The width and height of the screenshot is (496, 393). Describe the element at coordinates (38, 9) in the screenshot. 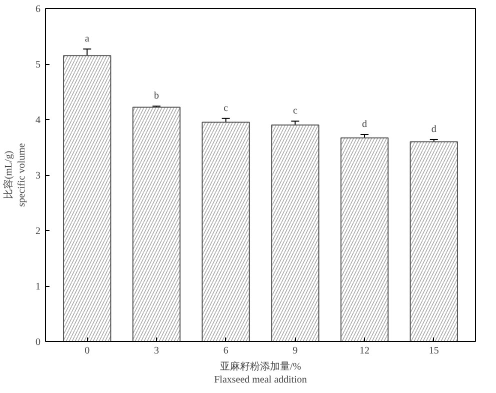

I see `y-tick-label: 6` at that location.